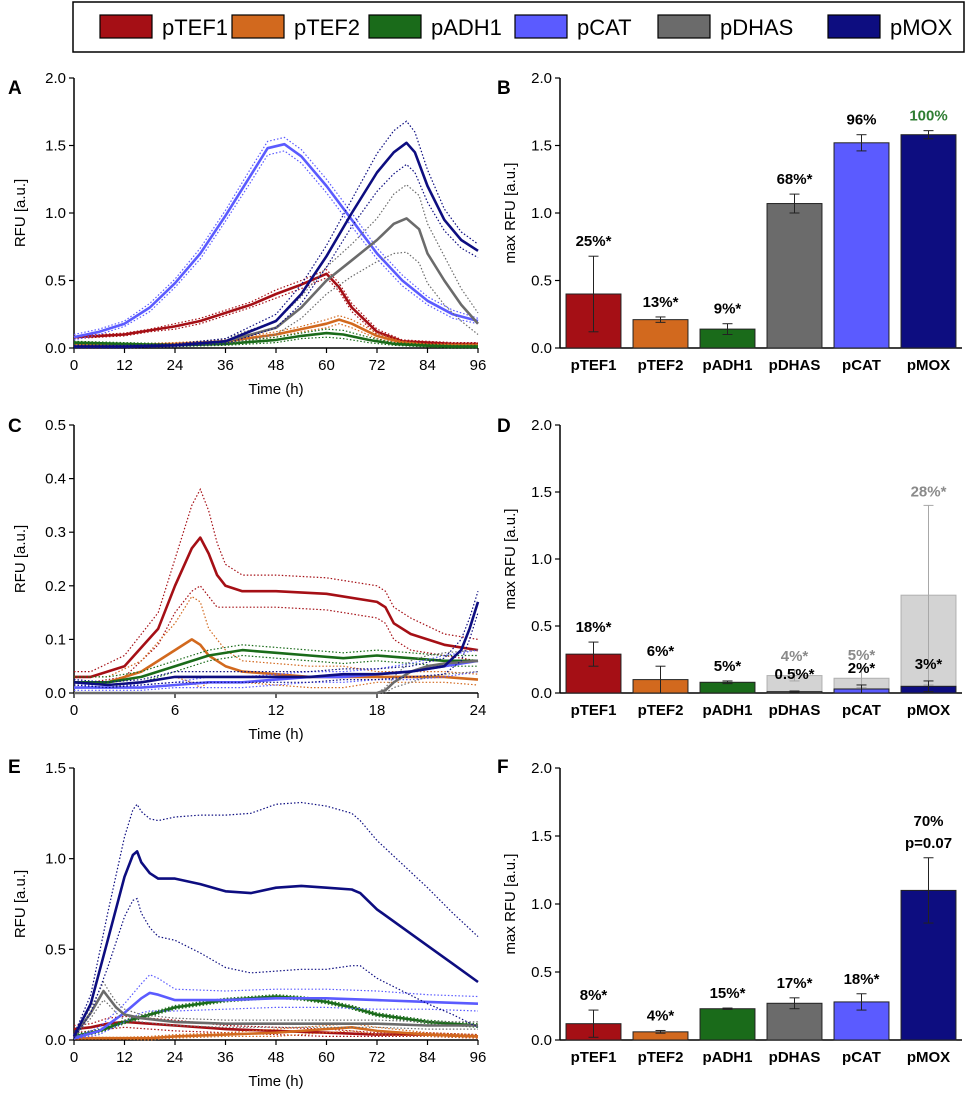 This screenshot has width=969, height=1105. What do you see at coordinates (728, 309) in the screenshot?
I see `panel-b-bar-padh1-value-label: 9%*` at bounding box center [728, 309].